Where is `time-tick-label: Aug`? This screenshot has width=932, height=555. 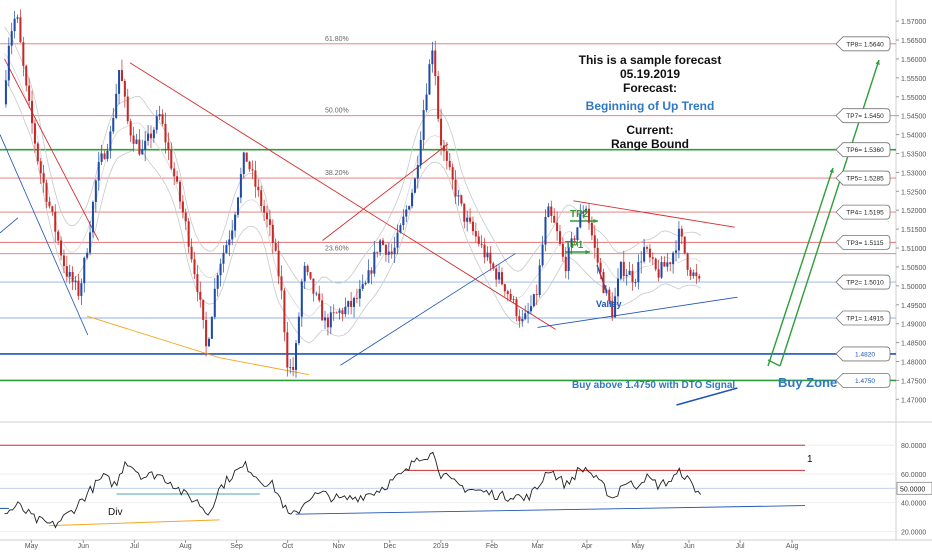 time-tick-label: Aug is located at coordinates (792, 546).